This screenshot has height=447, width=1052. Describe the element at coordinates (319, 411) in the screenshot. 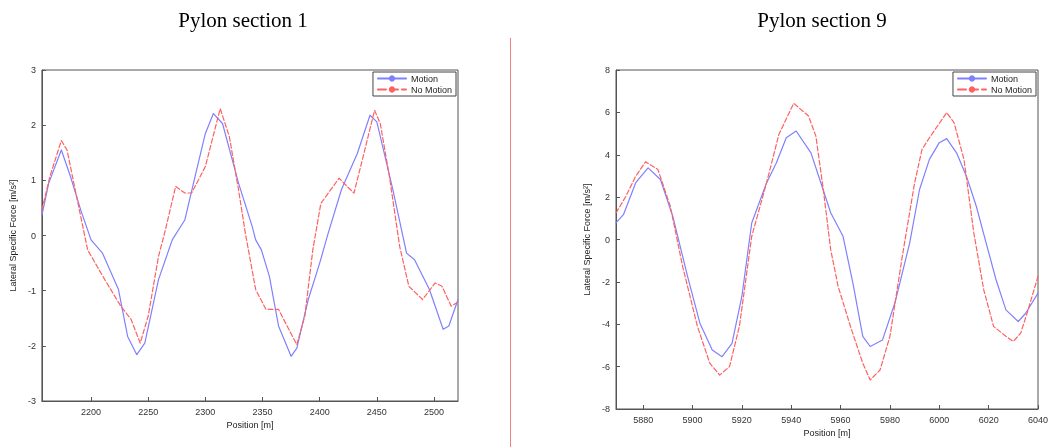

I see `x-tick-label: 2400` at that location.